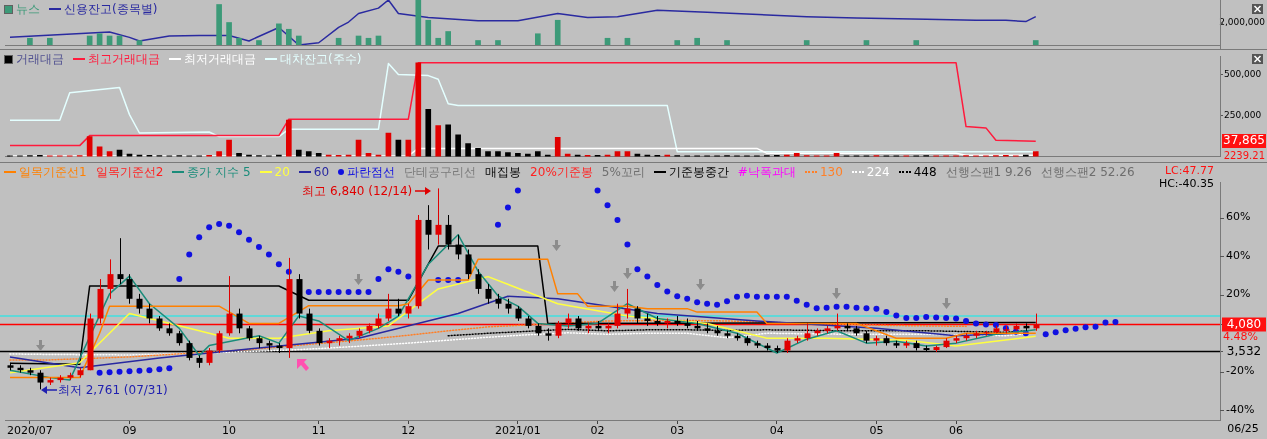 This screenshot has width=1267, height=439. Describe the element at coordinates (1238, 255) in the screenshot. I see `y2-tick-label: 40%` at that location.